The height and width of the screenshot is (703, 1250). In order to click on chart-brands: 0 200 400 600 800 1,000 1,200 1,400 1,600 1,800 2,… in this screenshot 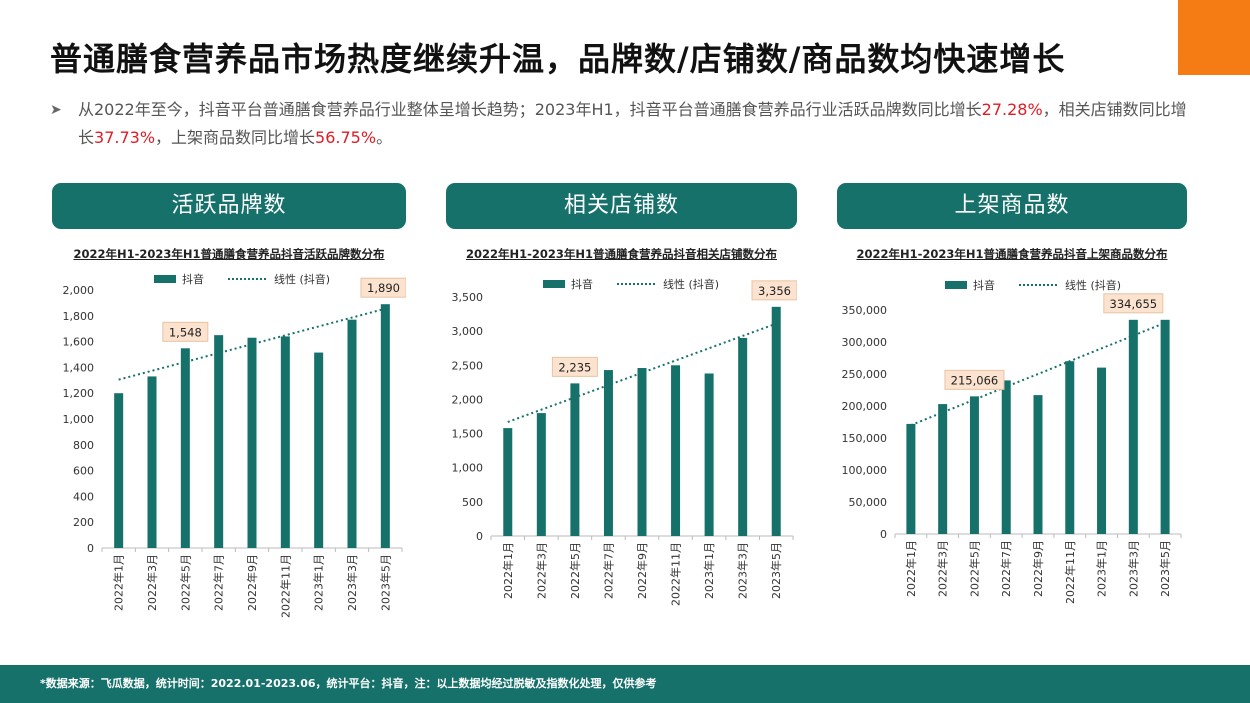, I will do `click(234, 445)`.